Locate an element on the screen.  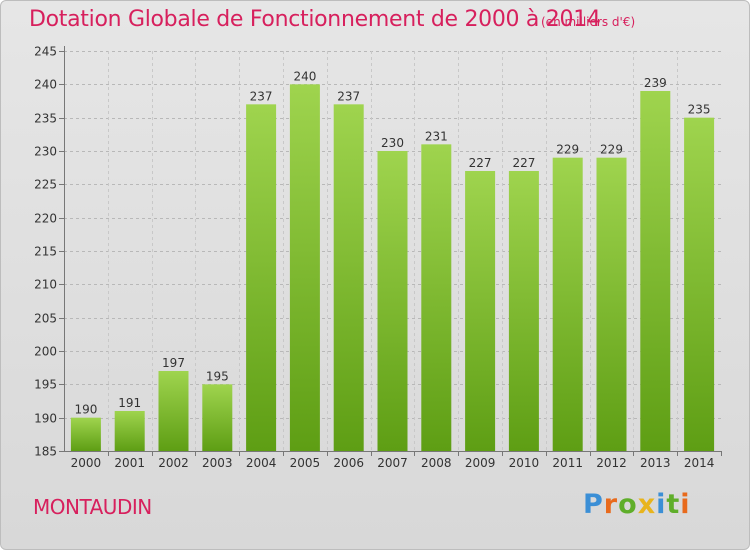
x-tick-label-2008: 2008 is located at coordinates (436, 463).